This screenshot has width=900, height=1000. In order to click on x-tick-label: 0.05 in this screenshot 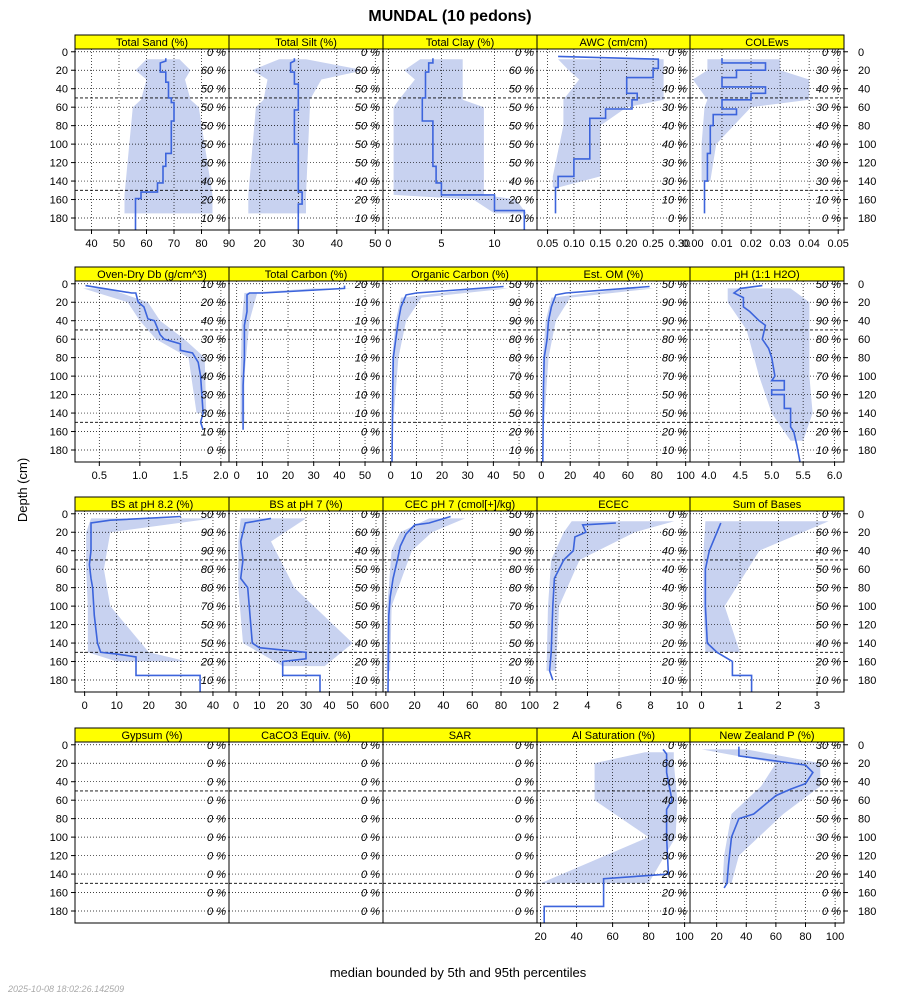, I will do `click(547, 244)`.